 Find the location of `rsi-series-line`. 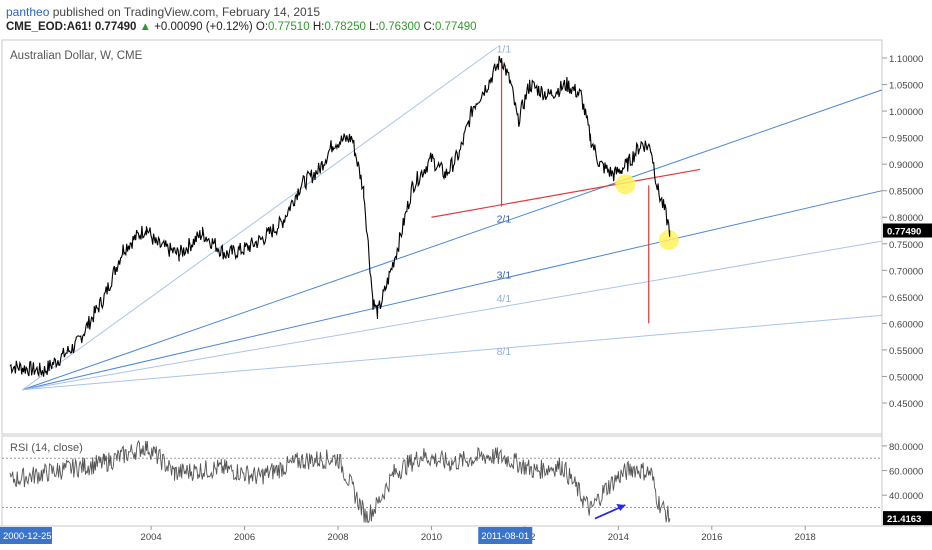

rsi-series-line is located at coordinates (340, 481).